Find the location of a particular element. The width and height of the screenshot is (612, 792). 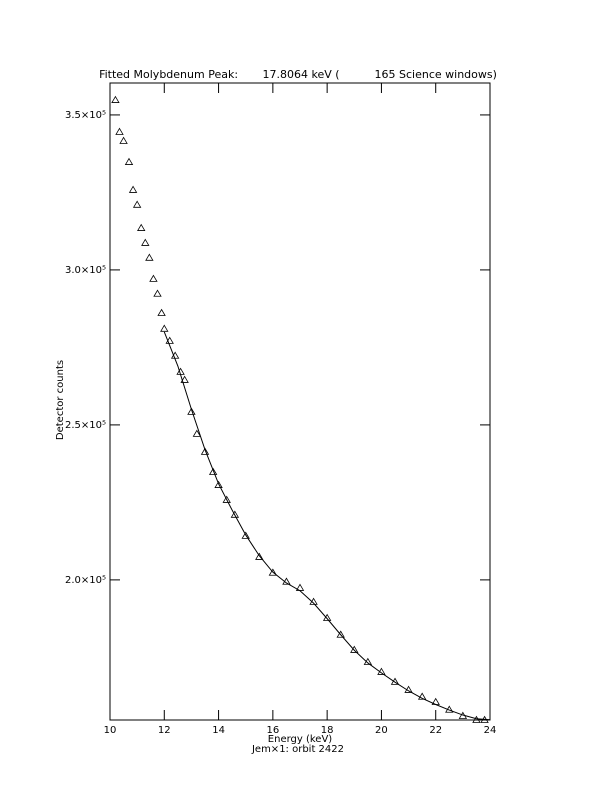

x-tick-label: 10 is located at coordinates (110, 730).